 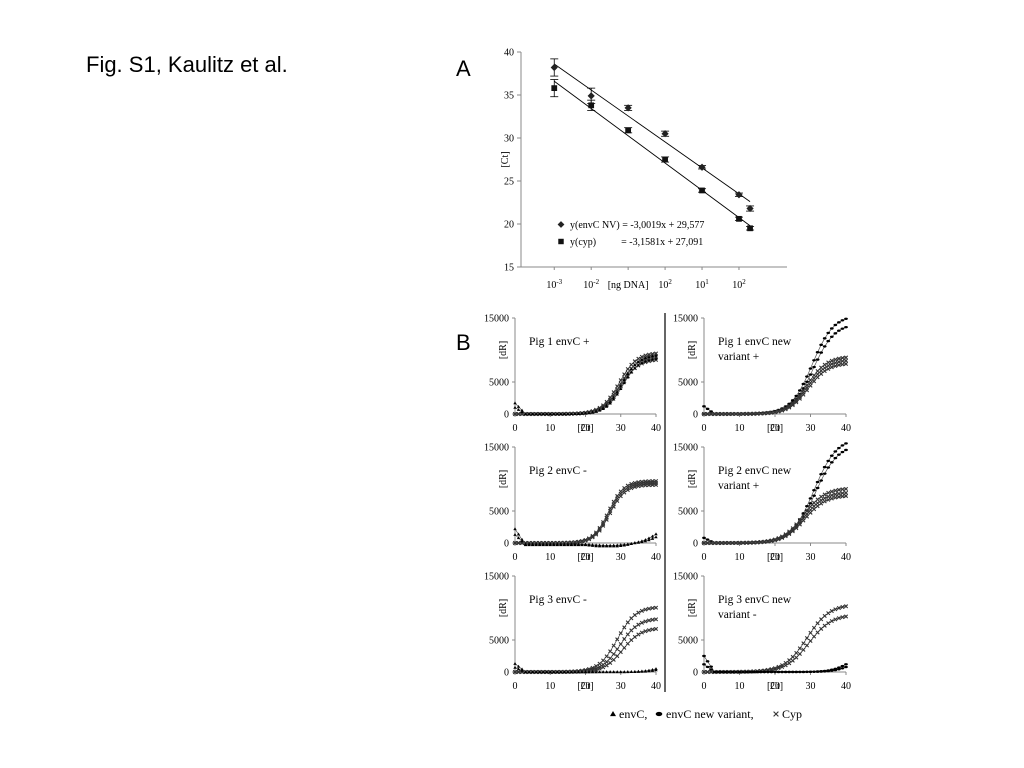 What do you see at coordinates (706, 714) in the screenshot?
I see `panel-b-legend: envC, envC new variant, Cyp` at bounding box center [706, 714].